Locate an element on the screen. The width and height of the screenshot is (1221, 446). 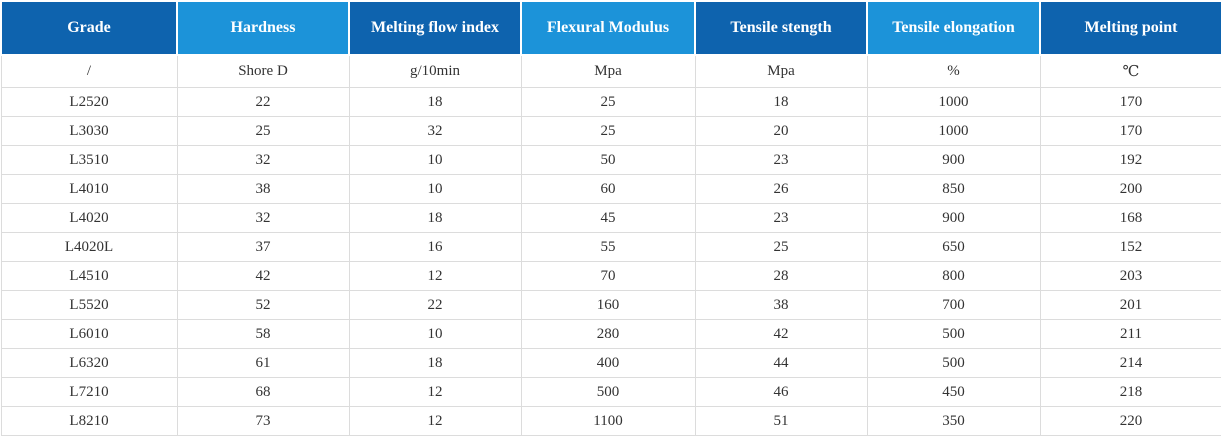
column-header-tensile-elongation: Tensile elongation is located at coordinates (953, 28).